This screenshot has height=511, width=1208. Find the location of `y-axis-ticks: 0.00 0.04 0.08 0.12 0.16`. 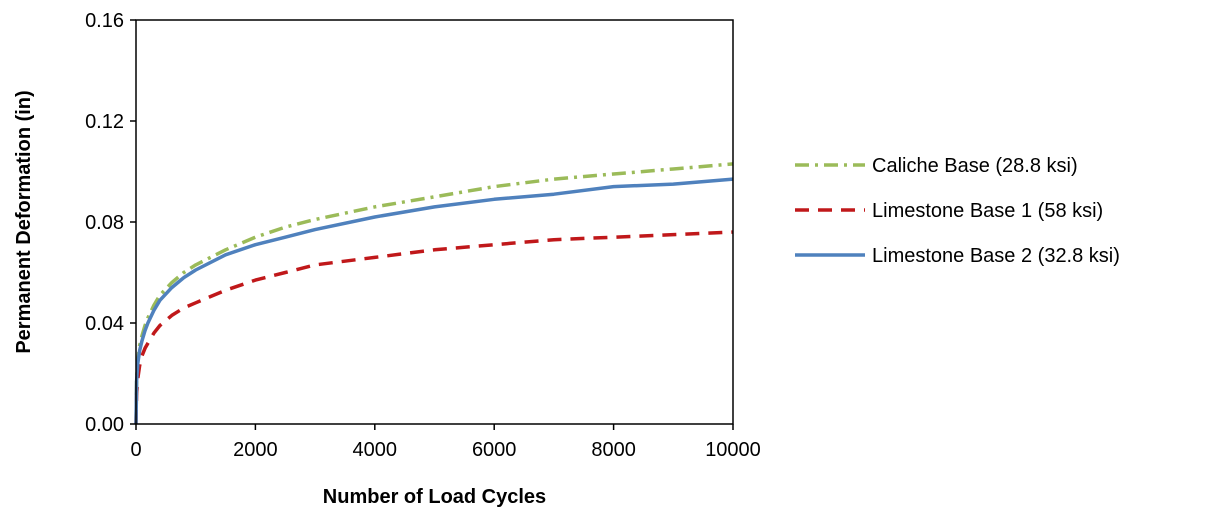

y-axis-ticks: 0.00 0.04 0.08 0.12 0.16 is located at coordinates (110, 223).